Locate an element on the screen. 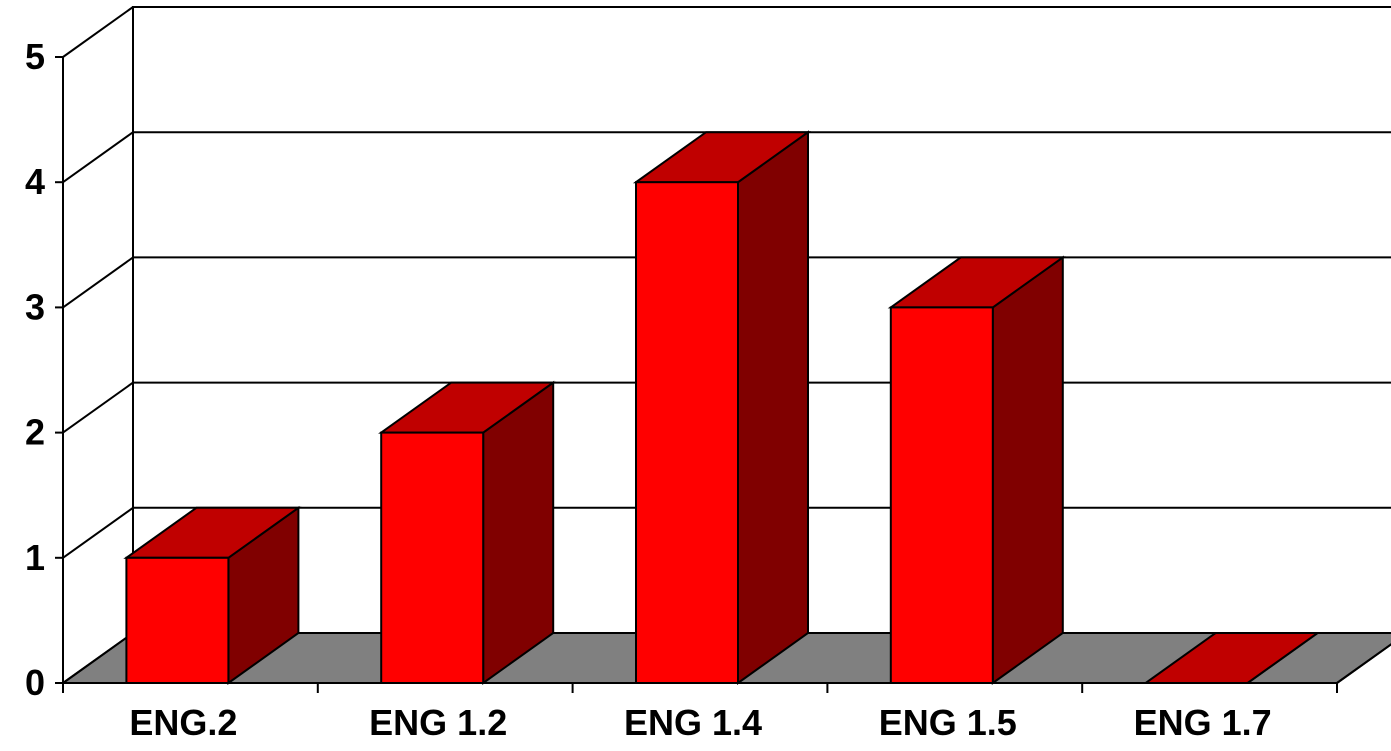 Image resolution: width=1391 pixels, height=751 pixels. y-tick-label: 1 is located at coordinates (35, 557).